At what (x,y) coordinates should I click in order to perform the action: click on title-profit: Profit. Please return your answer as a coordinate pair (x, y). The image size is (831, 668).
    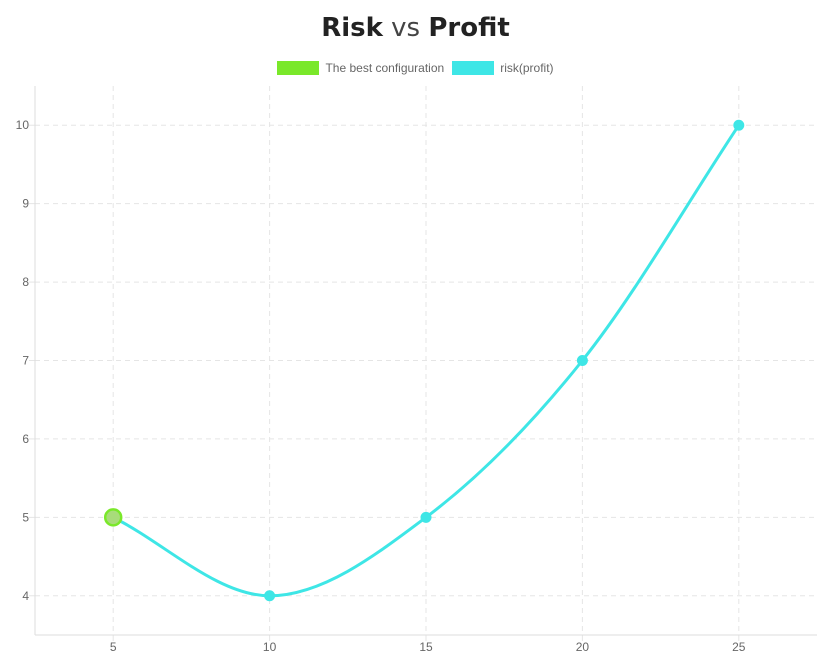
    Looking at the image, I should click on (469, 28).